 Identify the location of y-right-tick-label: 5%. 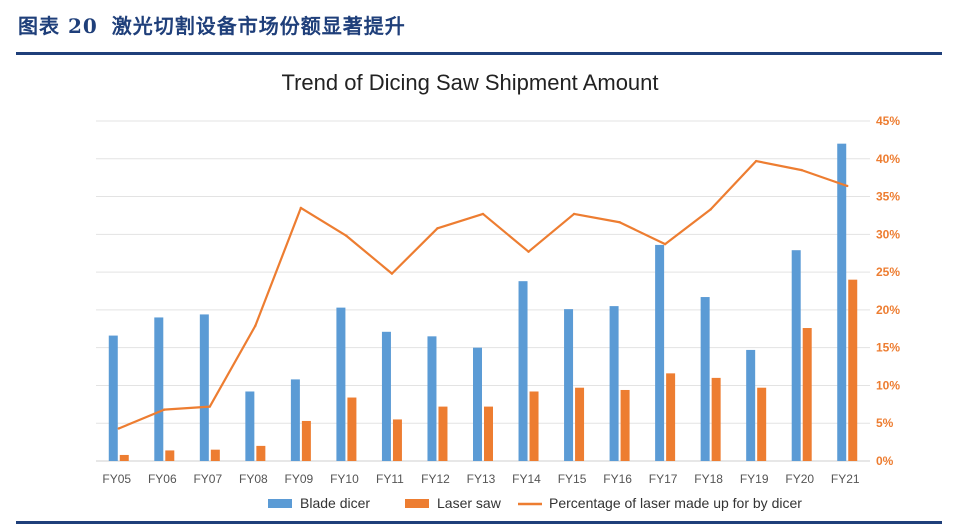
(885, 423).